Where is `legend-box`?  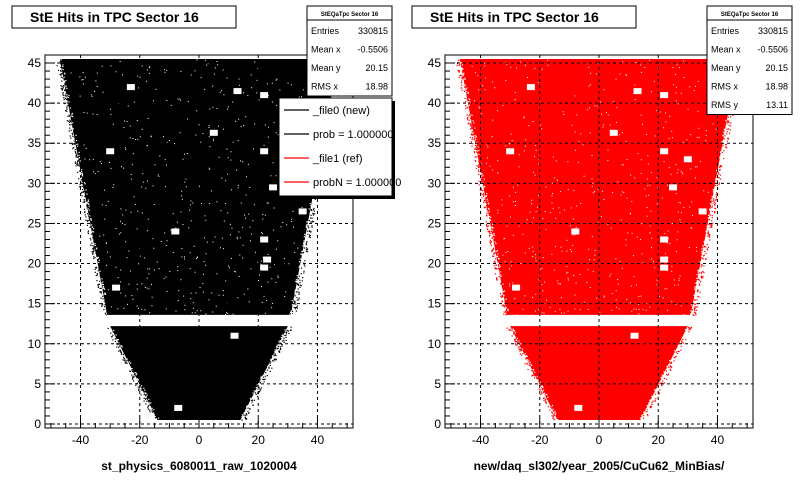 legend-box is located at coordinates (335, 147).